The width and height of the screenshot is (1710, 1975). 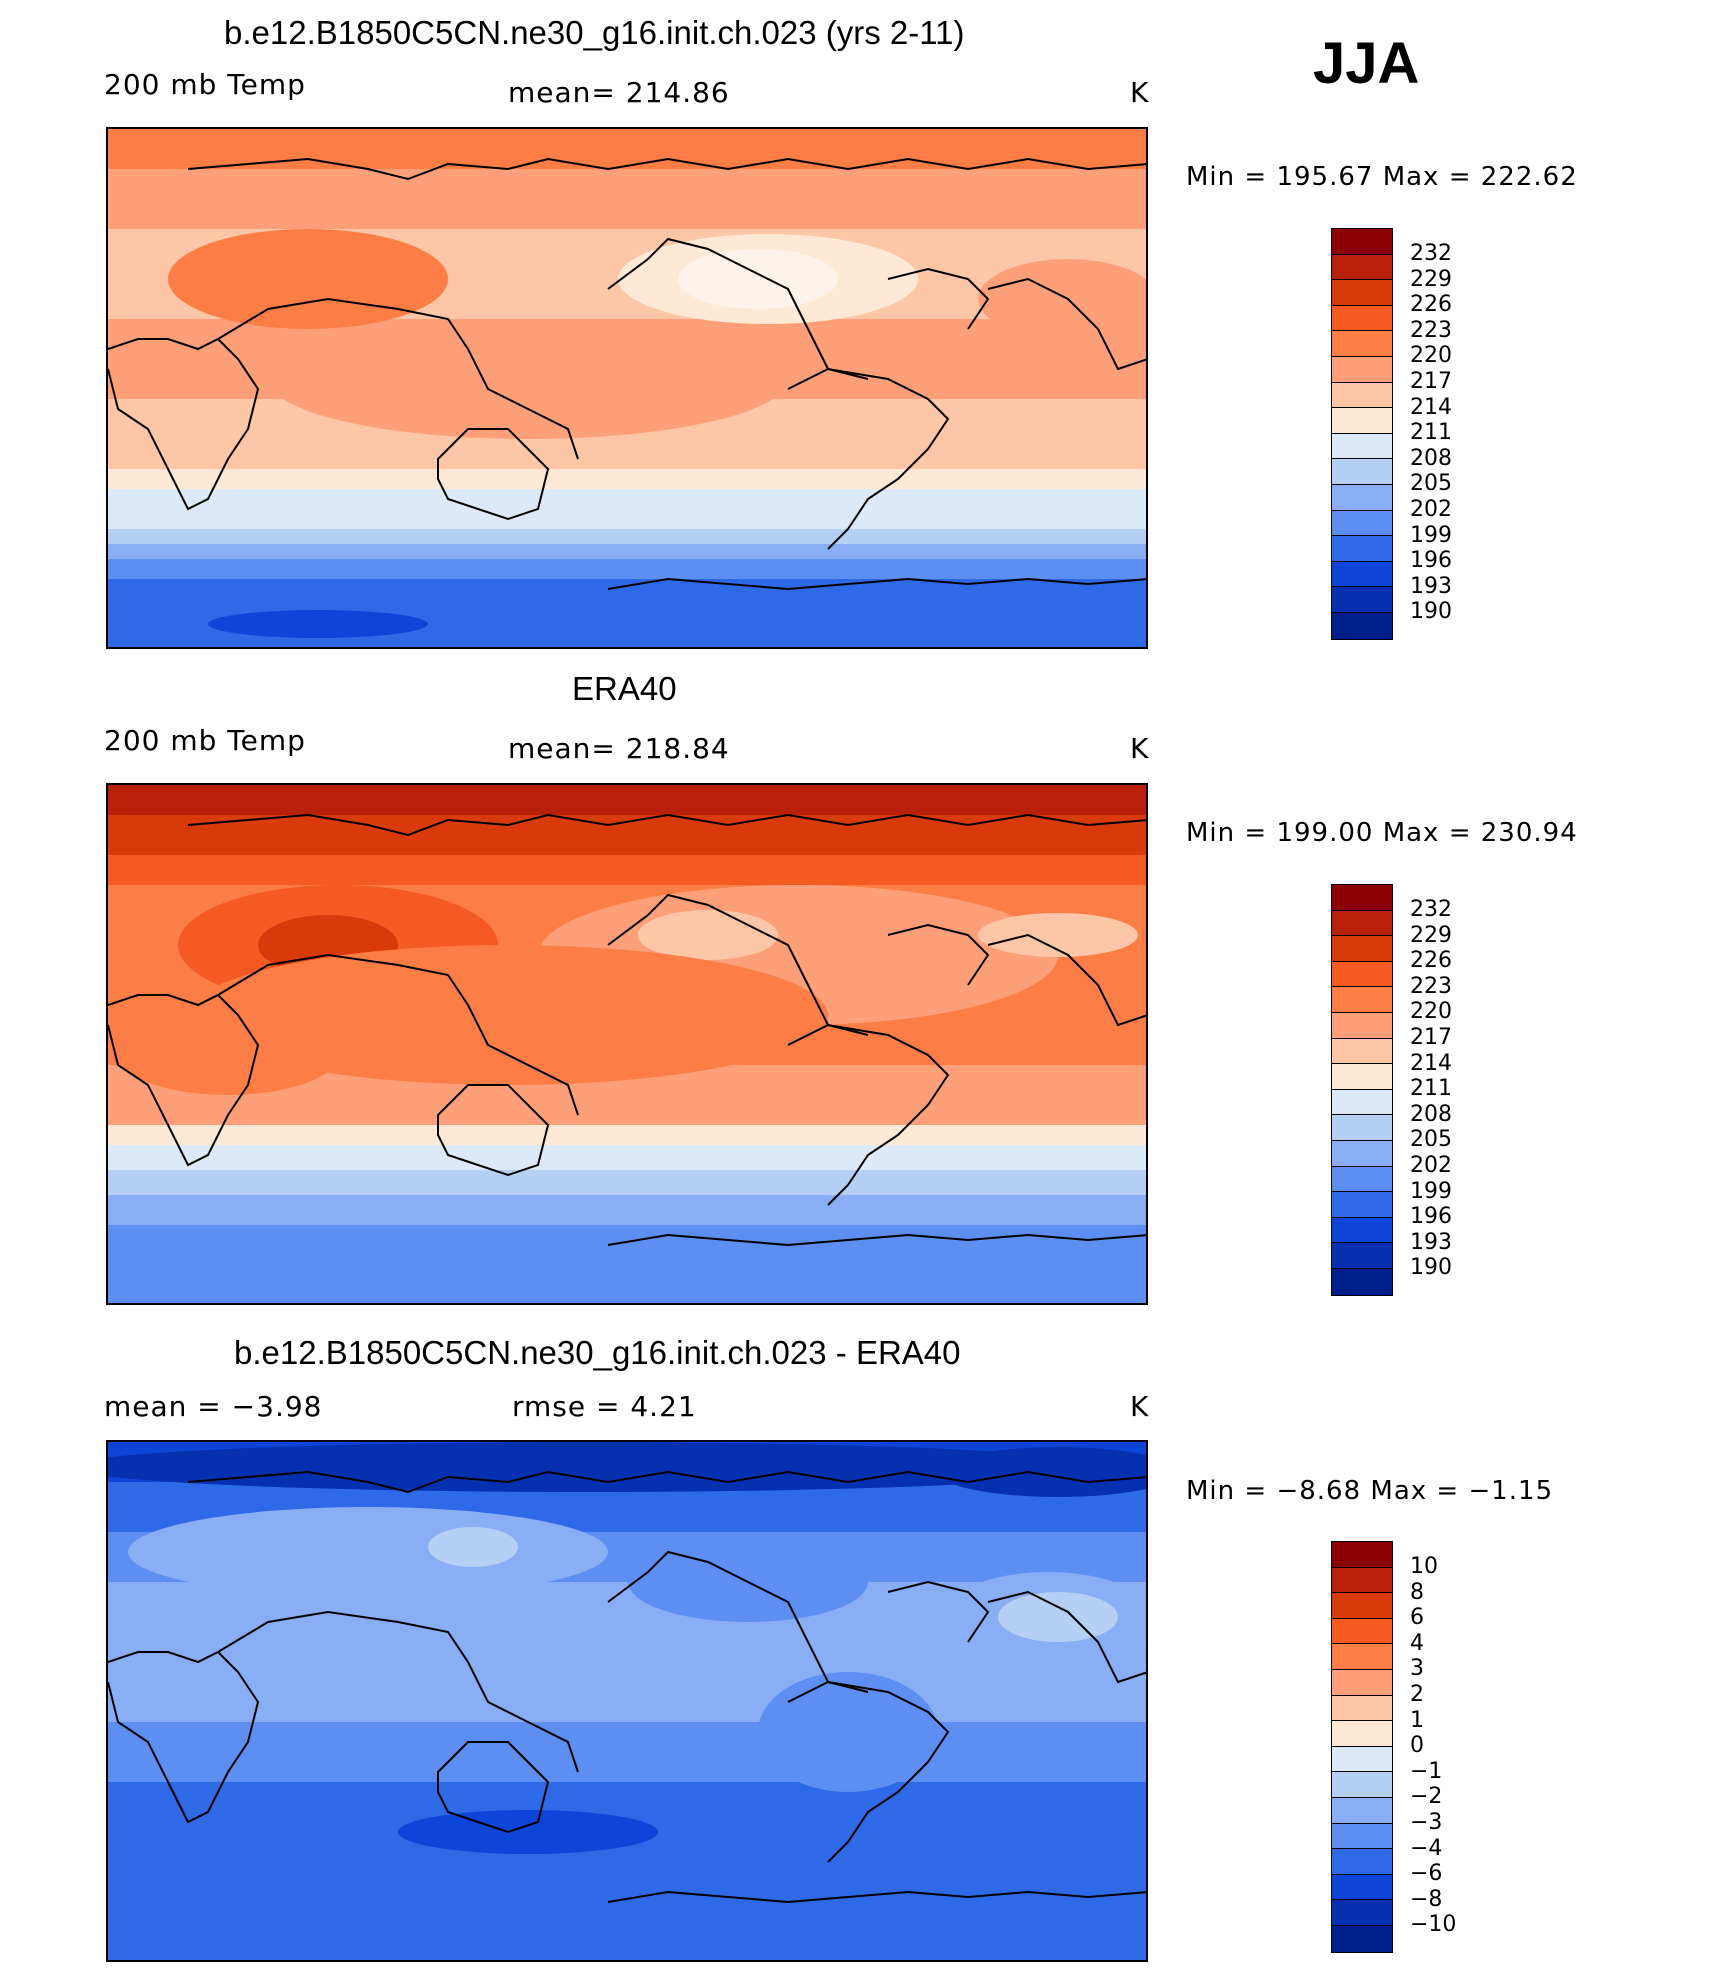 I want to click on panel-1-mean-label: mean= 214.86, so click(x=619, y=92).